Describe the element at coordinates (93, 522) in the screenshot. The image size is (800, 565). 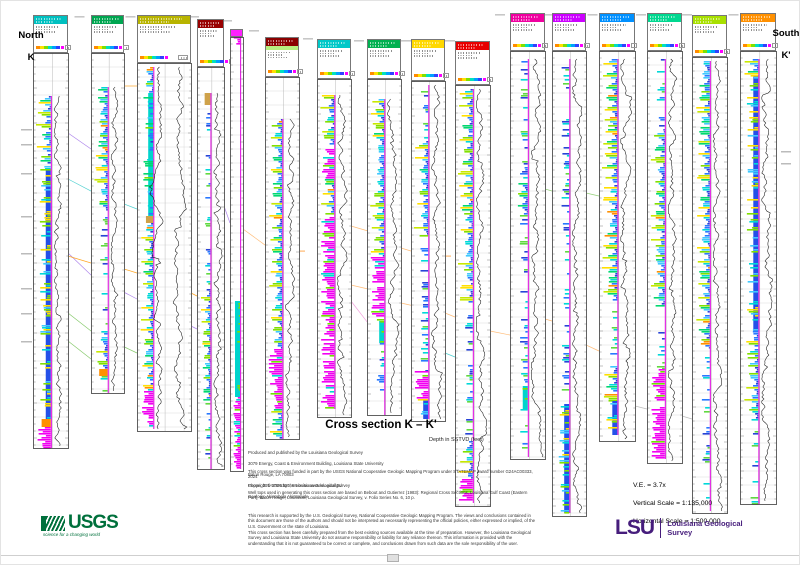
I see `usgs-wordmark: USGS` at that location.